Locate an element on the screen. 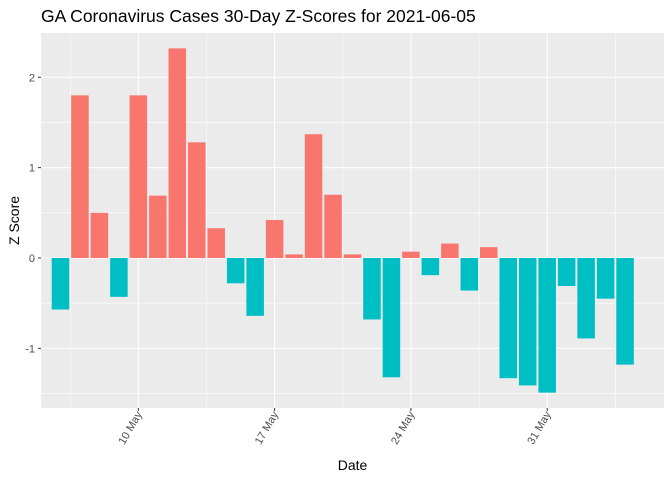 This screenshot has width=672, height=480. y-axis-title: Z Score is located at coordinates (14, 220).